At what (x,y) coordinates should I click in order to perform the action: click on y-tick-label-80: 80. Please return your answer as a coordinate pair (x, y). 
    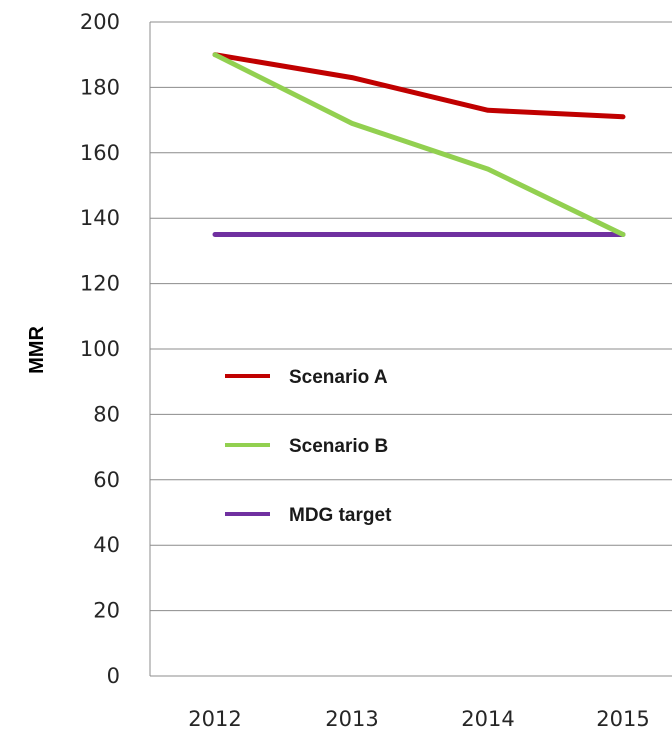
    Looking at the image, I should click on (106, 414).